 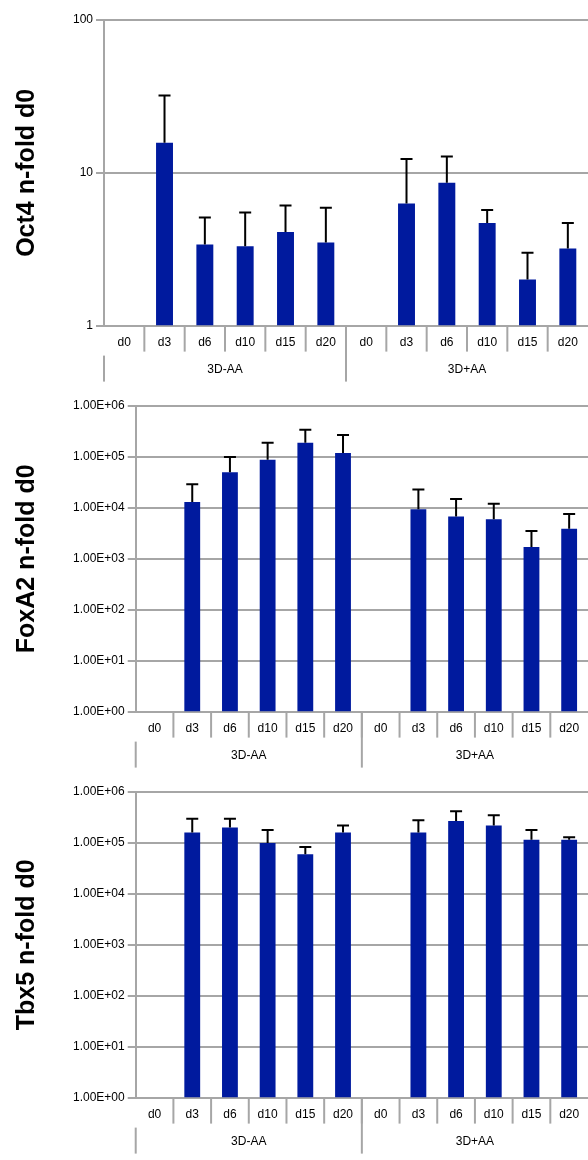 I want to click on y-tick-label: 1, so click(x=90, y=324).